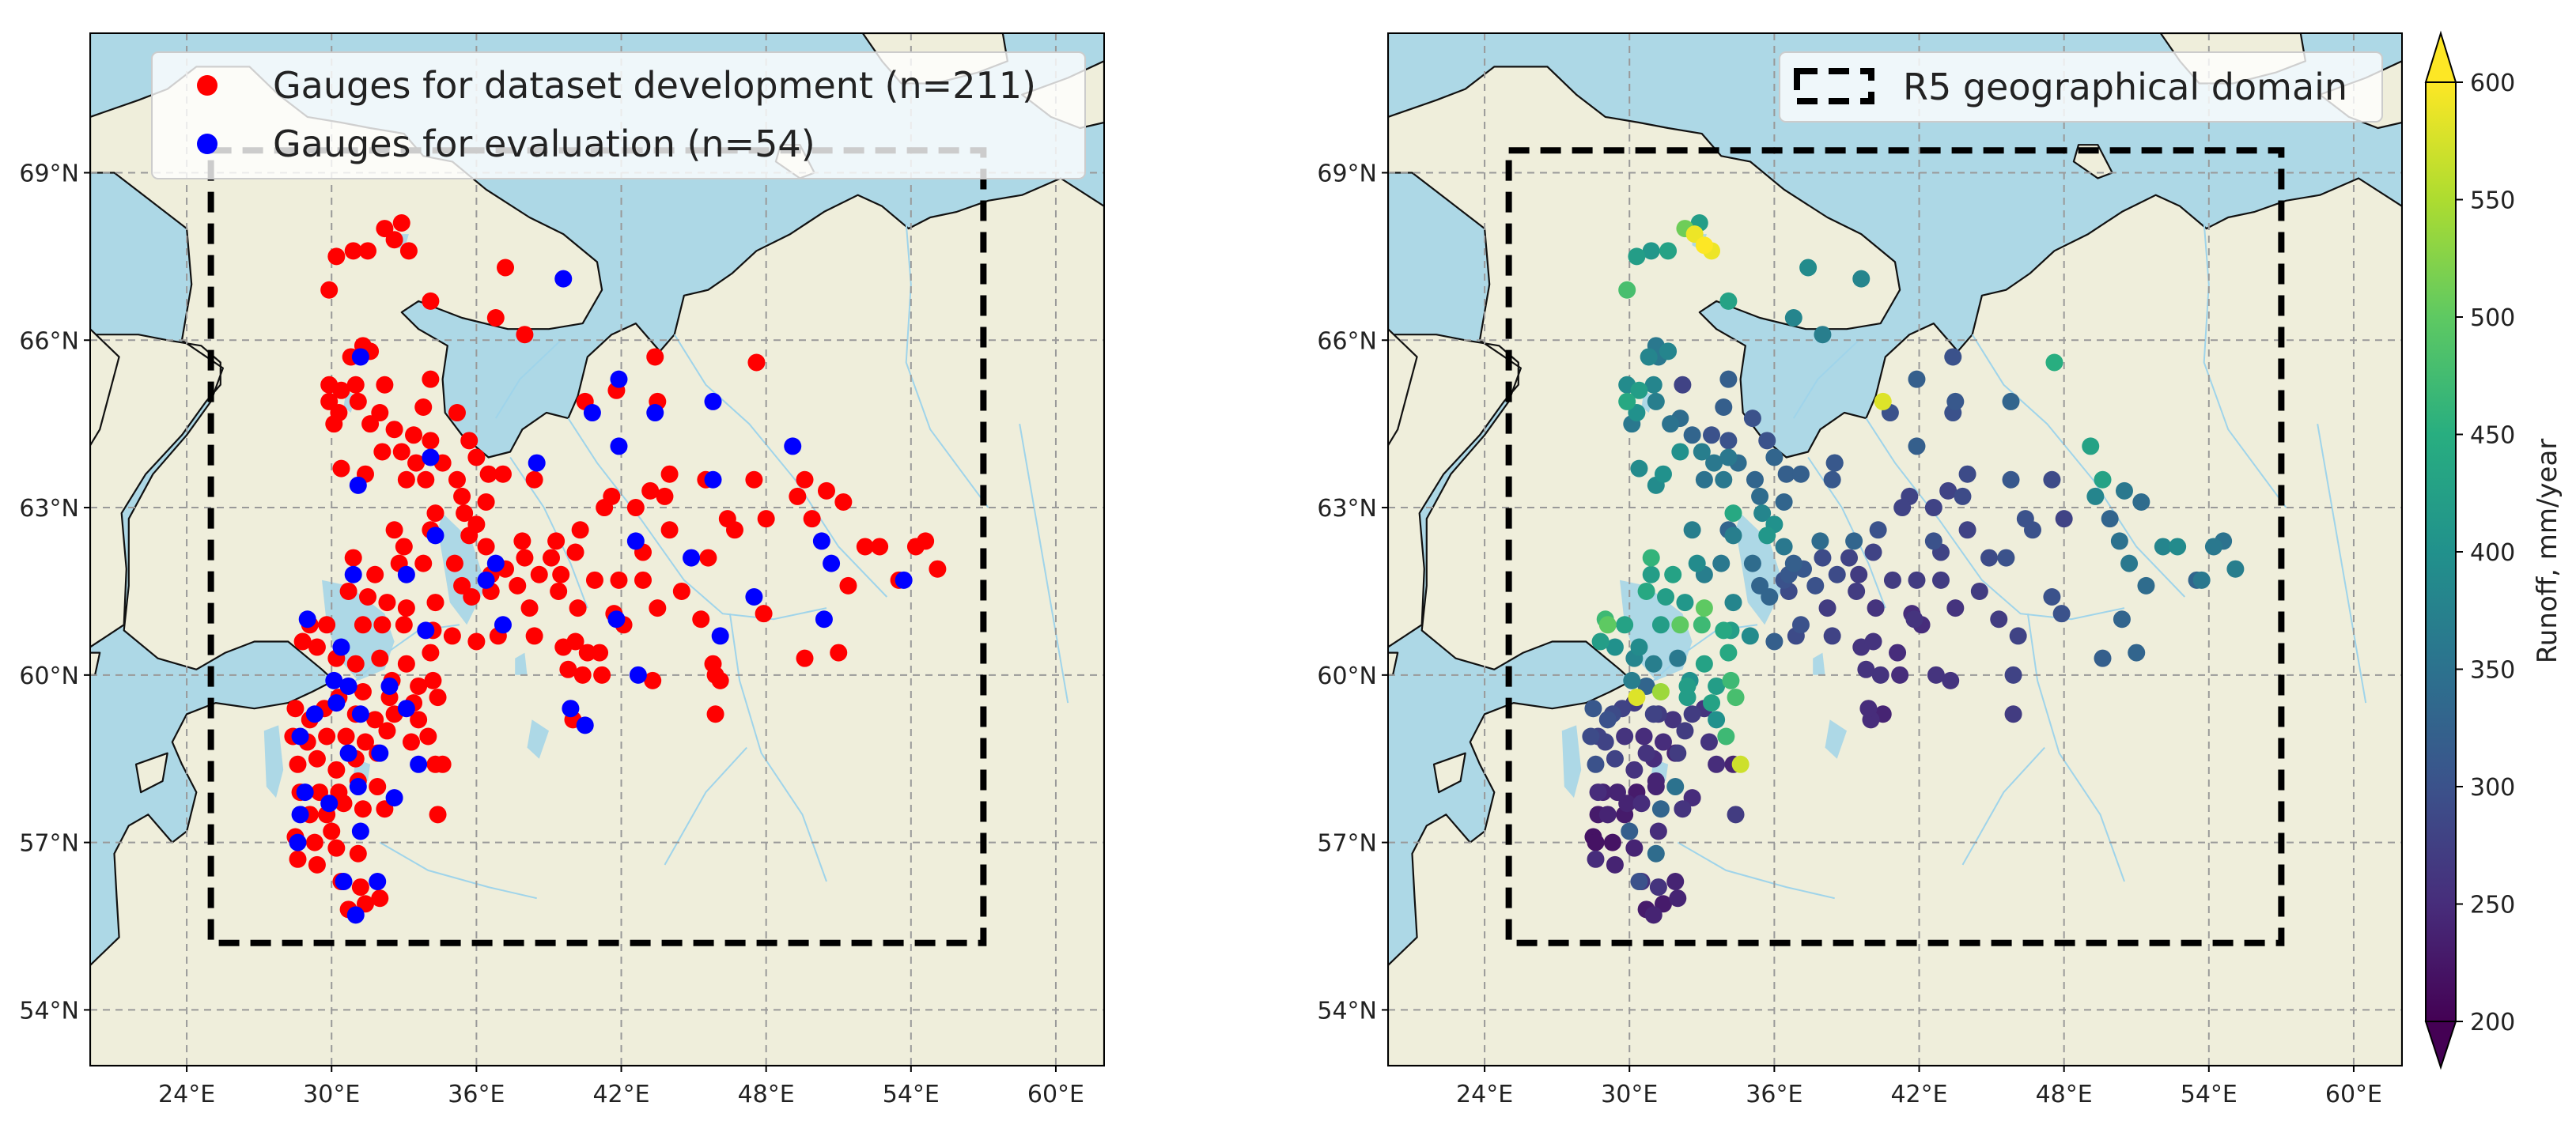 The width and height of the screenshot is (2576, 1125). Describe the element at coordinates (2441, 551) in the screenshot. I see `colorbar-gradient` at that location.